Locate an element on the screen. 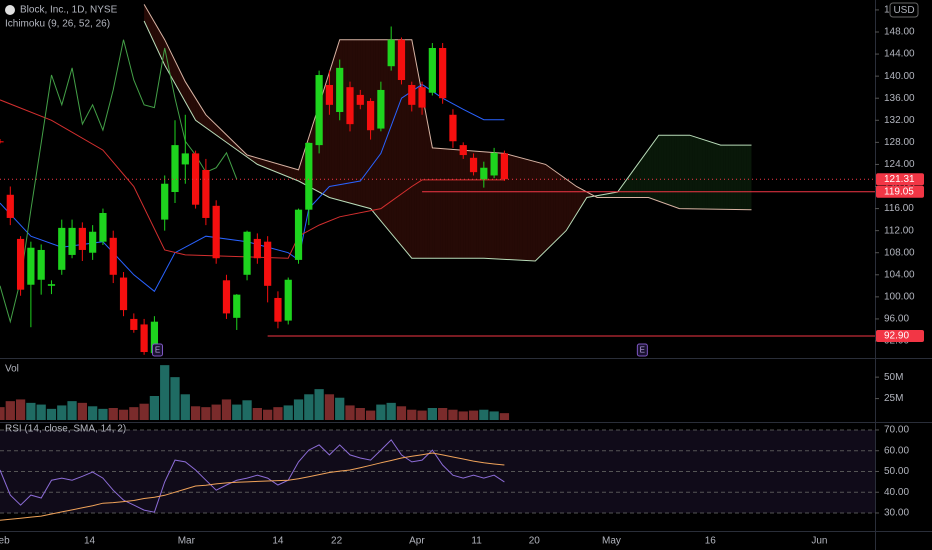 The height and width of the screenshot is (550, 932). indicator-line is located at coordinates (119, 181).